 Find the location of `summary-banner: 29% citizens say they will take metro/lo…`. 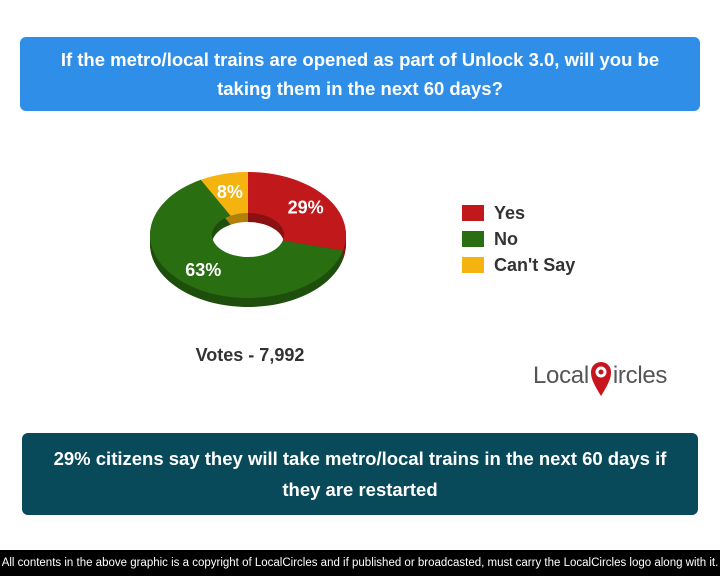

summary-banner: 29% citizens say they will take metro/lo… is located at coordinates (360, 474).